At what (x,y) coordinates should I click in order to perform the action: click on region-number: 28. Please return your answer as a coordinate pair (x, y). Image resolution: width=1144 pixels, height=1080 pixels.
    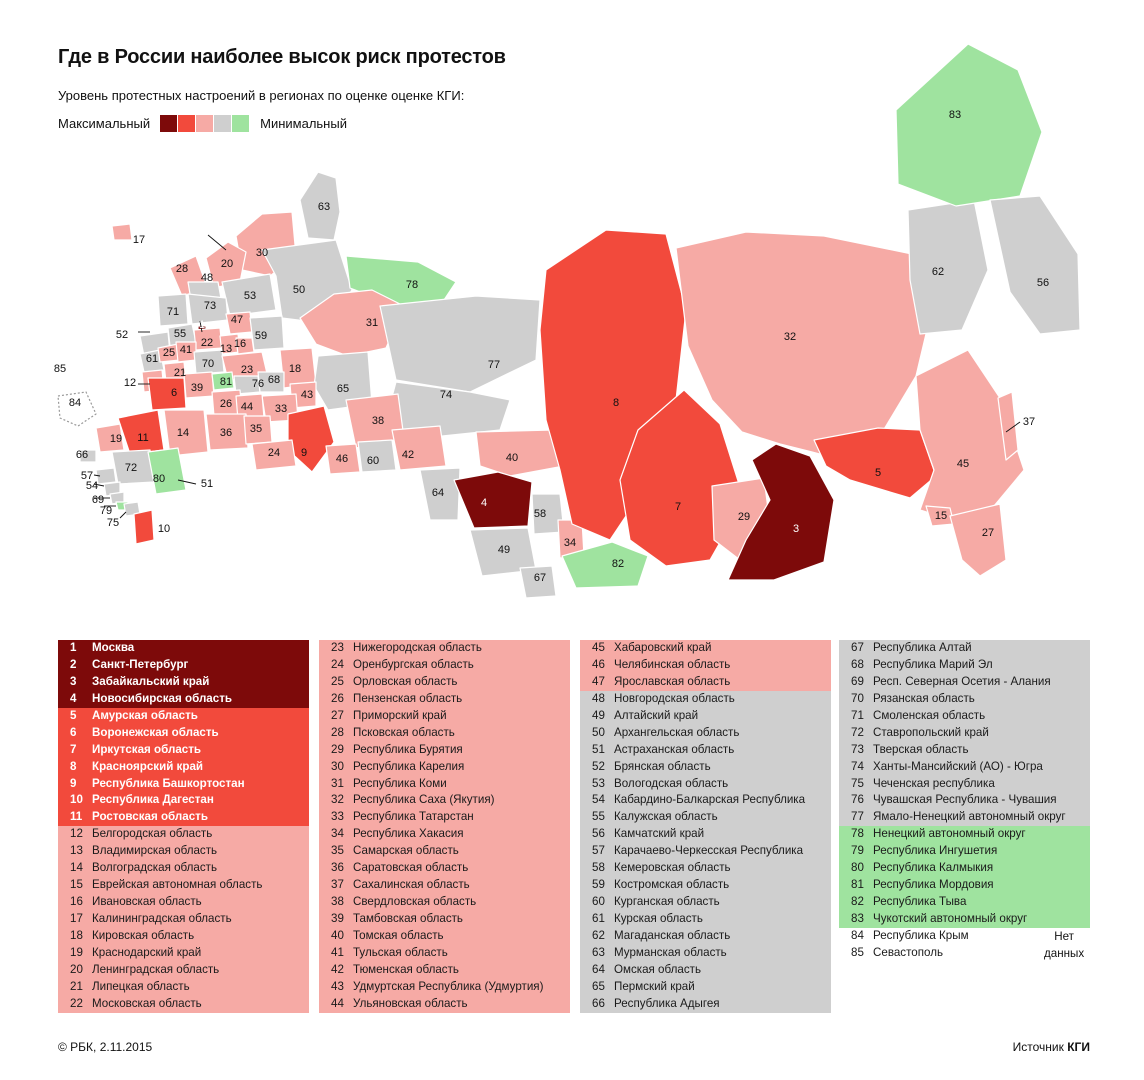
    Looking at the image, I should click on (337, 732).